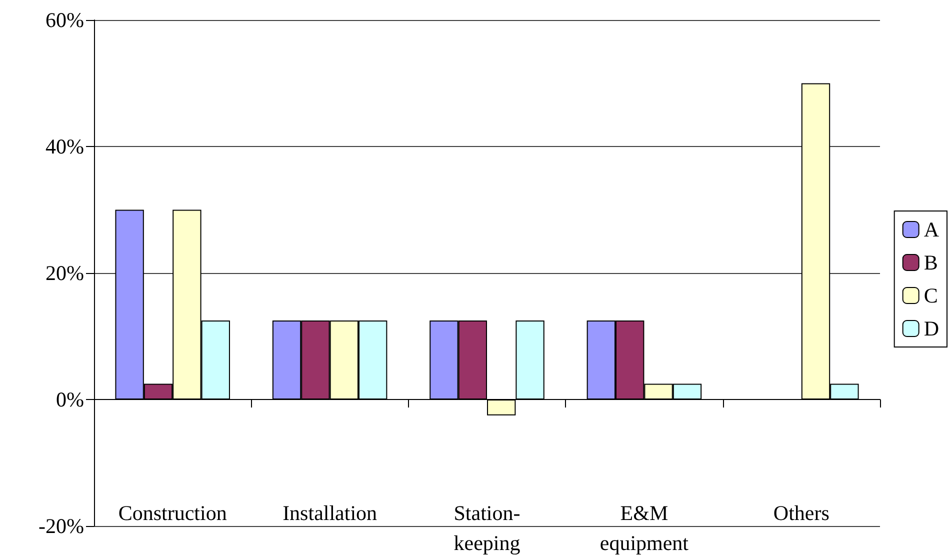 The image size is (951, 558). I want to click on y-tick-label: 0%, so click(70, 400).